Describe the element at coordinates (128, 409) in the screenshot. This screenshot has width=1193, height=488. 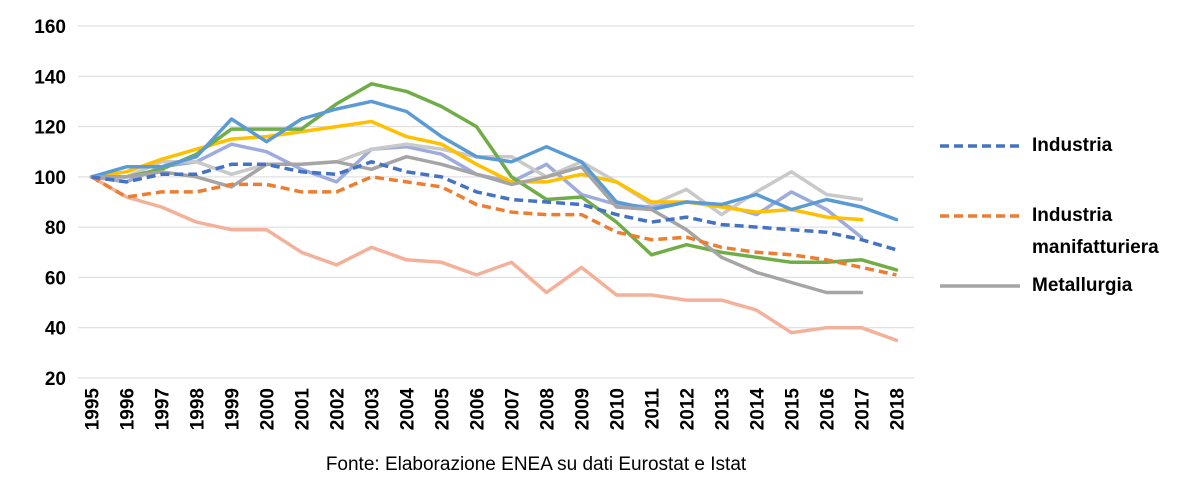
I see `x-tick-label: 1996` at that location.